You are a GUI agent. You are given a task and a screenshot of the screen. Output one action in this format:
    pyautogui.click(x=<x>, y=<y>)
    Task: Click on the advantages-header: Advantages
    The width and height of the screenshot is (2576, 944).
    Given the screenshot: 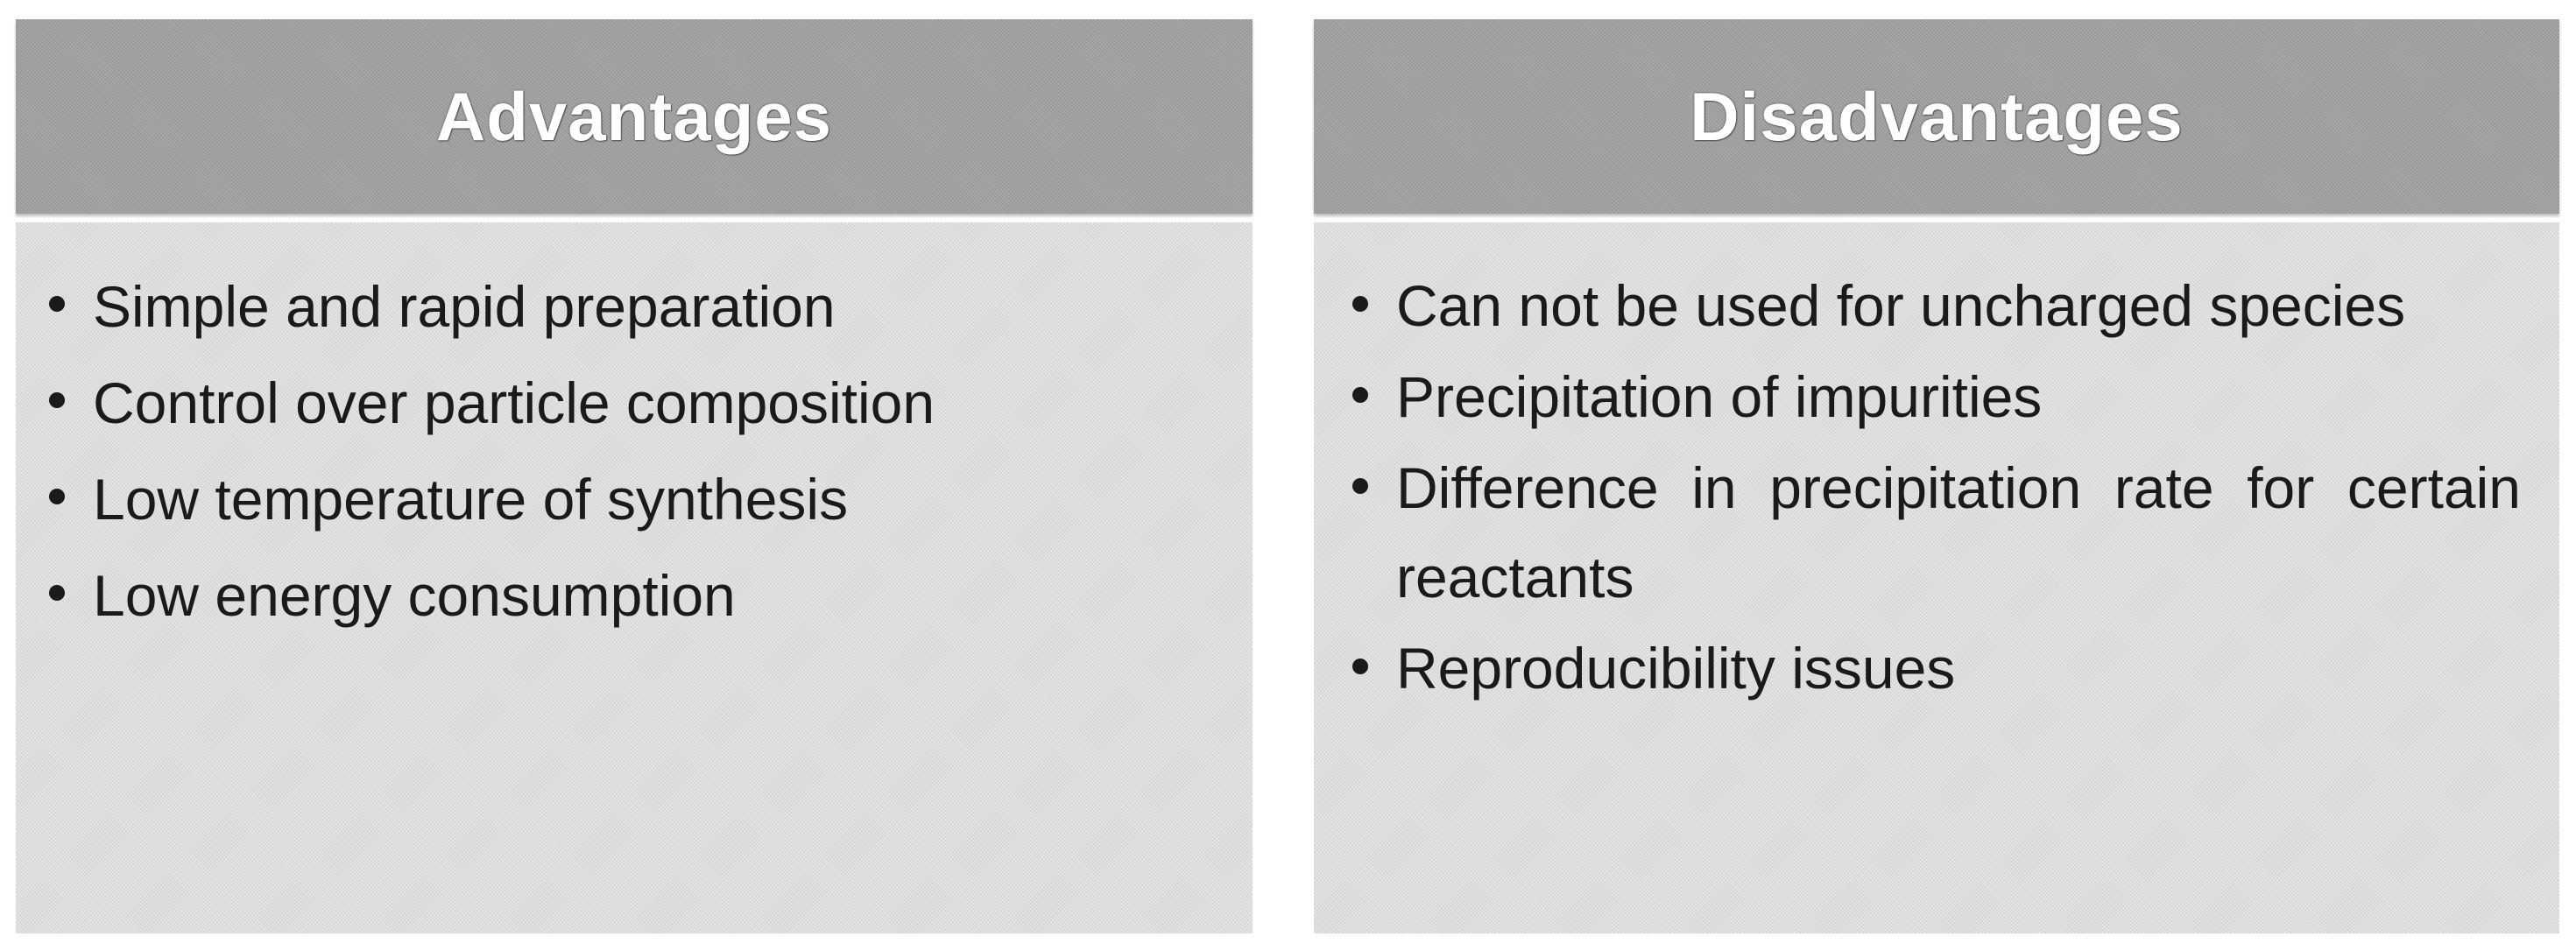 What is the action you would take?
    pyautogui.click(x=634, y=116)
    